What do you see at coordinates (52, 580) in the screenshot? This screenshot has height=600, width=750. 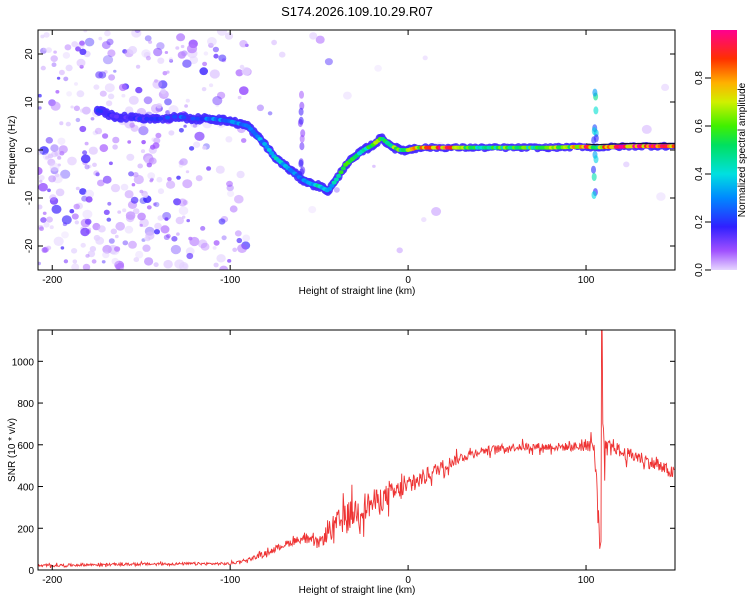 I see `snr-x-tick-label: -200` at bounding box center [52, 580].